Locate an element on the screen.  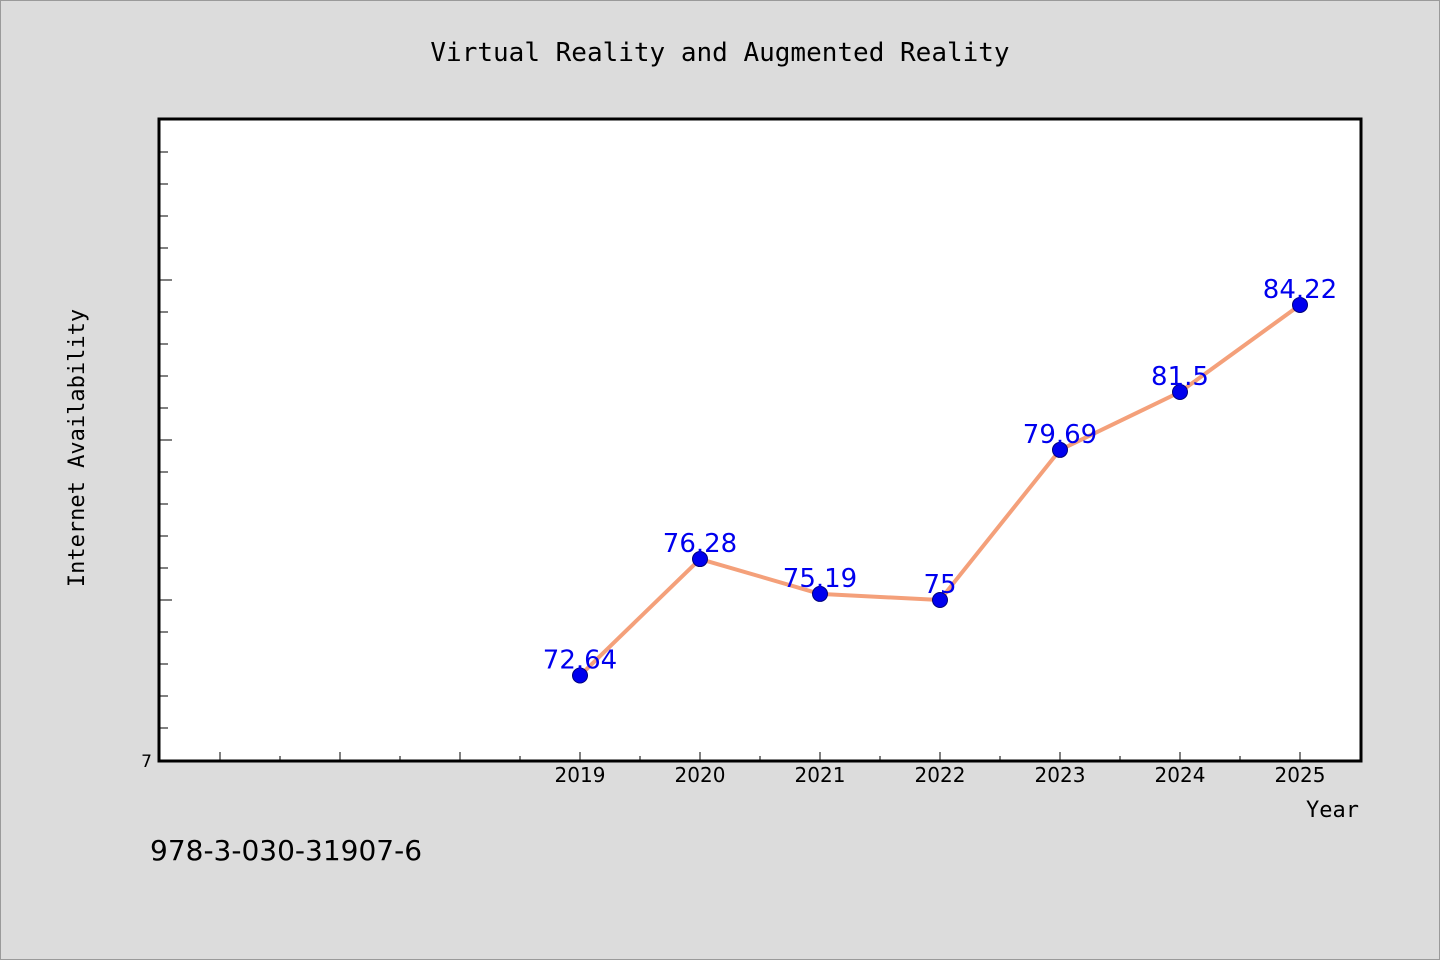
x-tick-label: 2019 is located at coordinates (580, 775).